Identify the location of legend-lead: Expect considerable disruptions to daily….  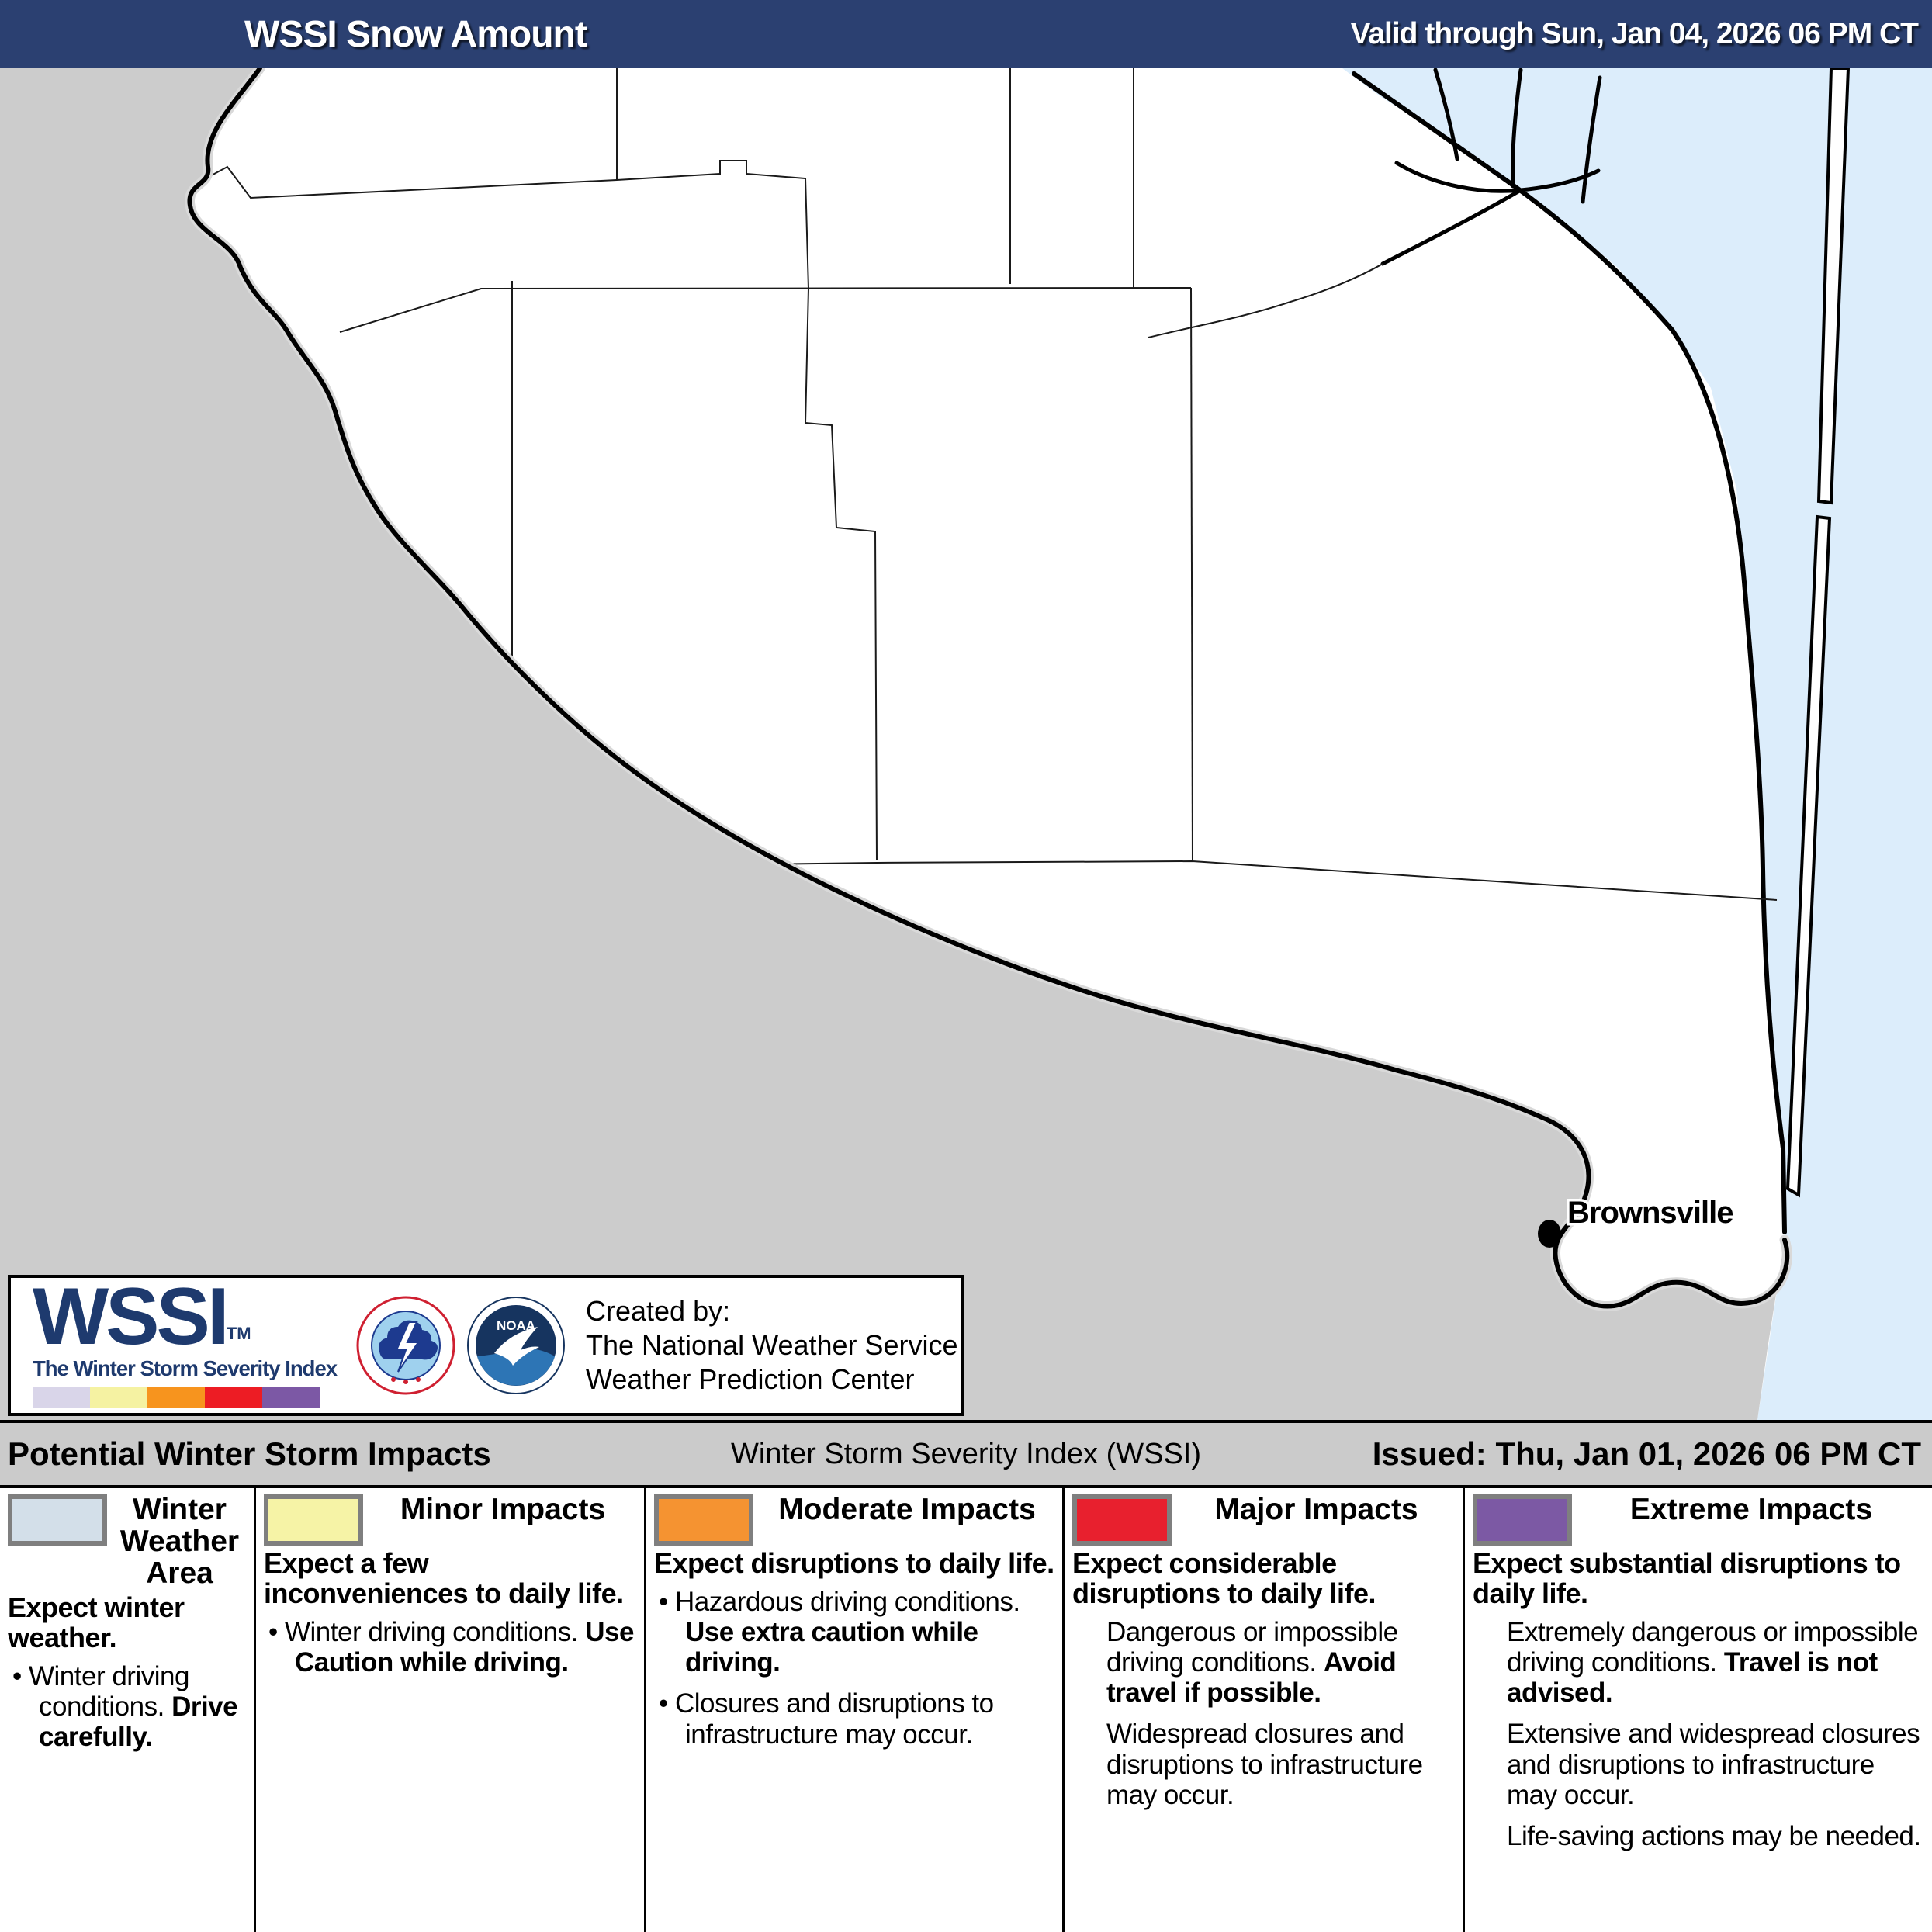
(1224, 1578).